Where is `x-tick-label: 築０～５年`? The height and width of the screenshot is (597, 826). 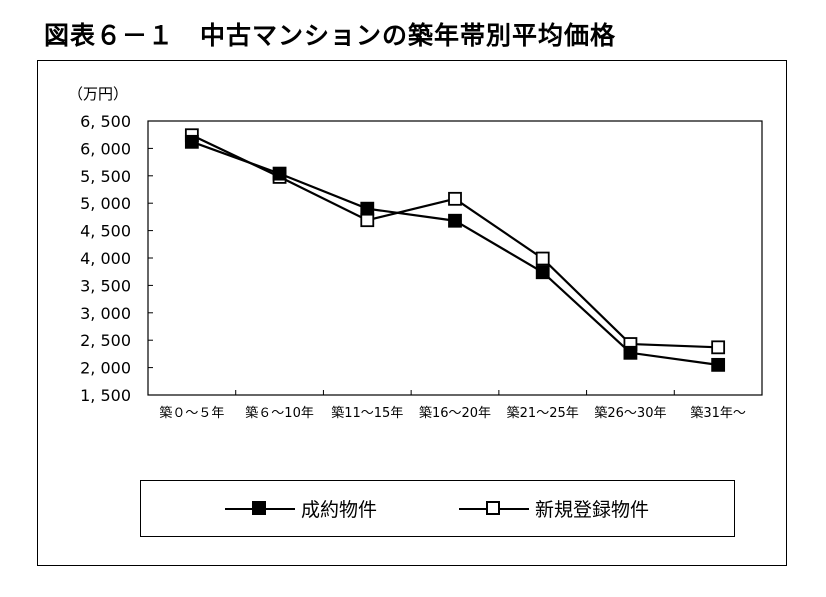 x-tick-label: 築０～５年 is located at coordinates (191, 413).